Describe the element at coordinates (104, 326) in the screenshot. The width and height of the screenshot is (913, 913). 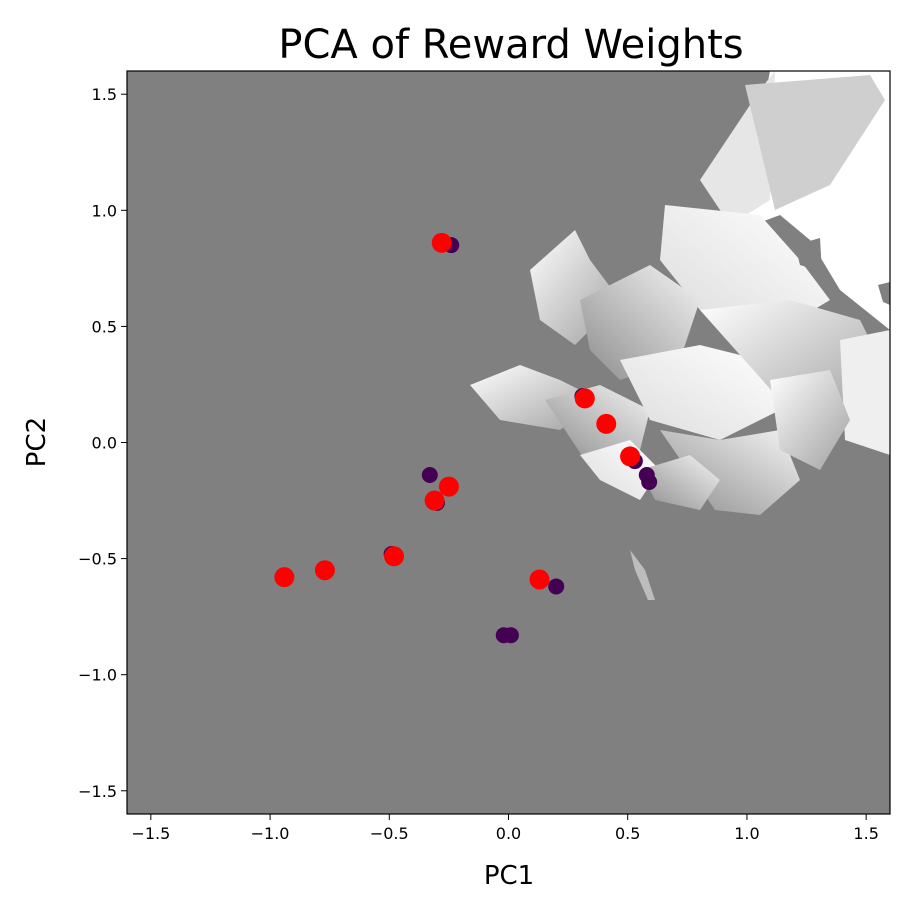
I see `y-tick-label: 0.5` at that location.